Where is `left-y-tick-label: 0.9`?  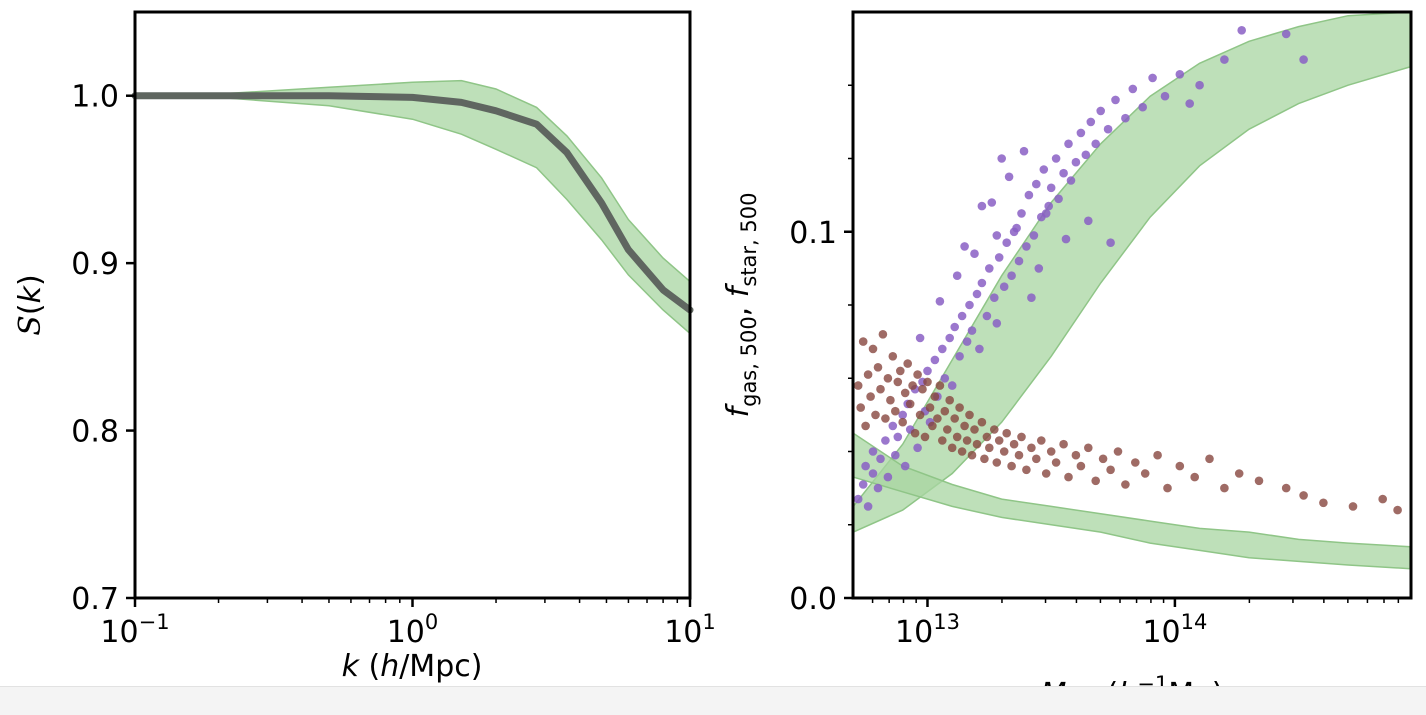
left-y-tick-label: 0.9 is located at coordinates (95, 264).